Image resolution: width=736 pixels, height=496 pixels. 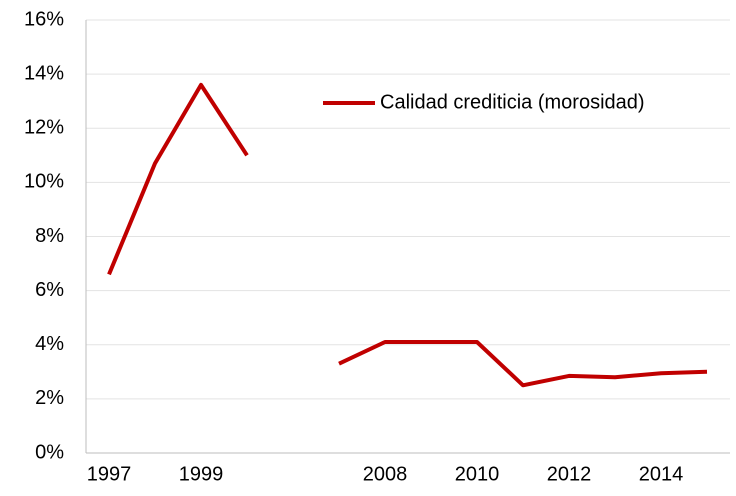 What do you see at coordinates (201, 474) in the screenshot?
I see `x-tick-label: 1999` at bounding box center [201, 474].